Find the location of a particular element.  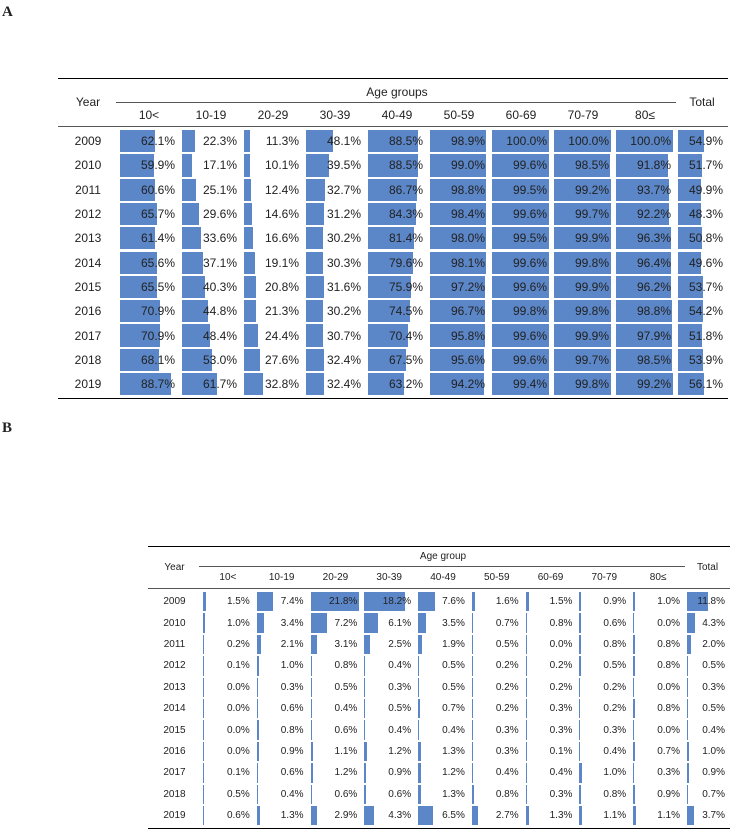

data-value-label: 98.4% is located at coordinates (467, 214).